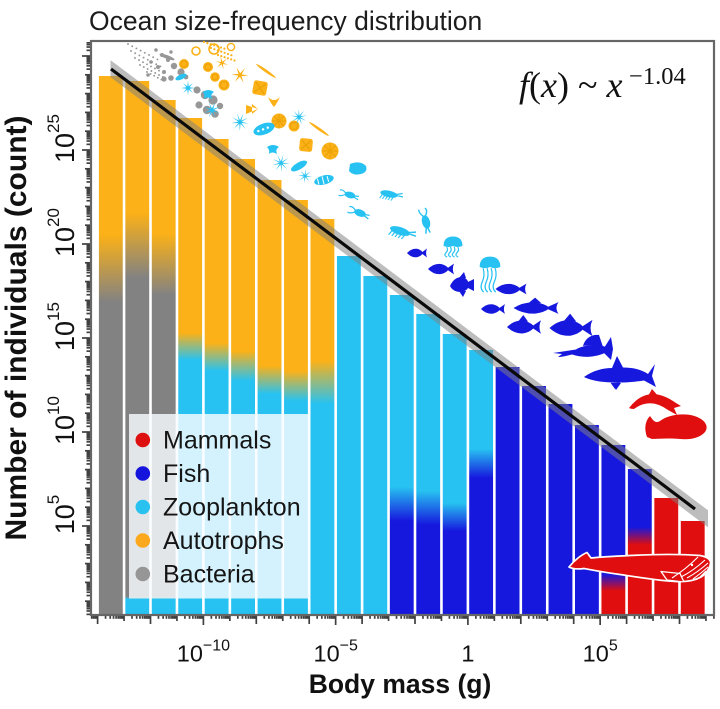  I want to click on svg-text: Number of individuals (count), so click(16, 328).